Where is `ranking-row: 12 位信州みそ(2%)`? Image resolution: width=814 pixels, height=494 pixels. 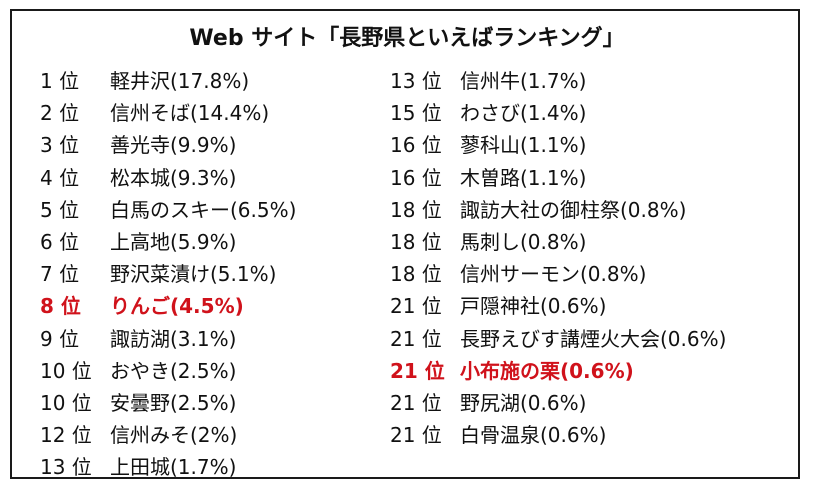 ranking-row: 12 位信州みそ(2%) is located at coordinates (168, 435).